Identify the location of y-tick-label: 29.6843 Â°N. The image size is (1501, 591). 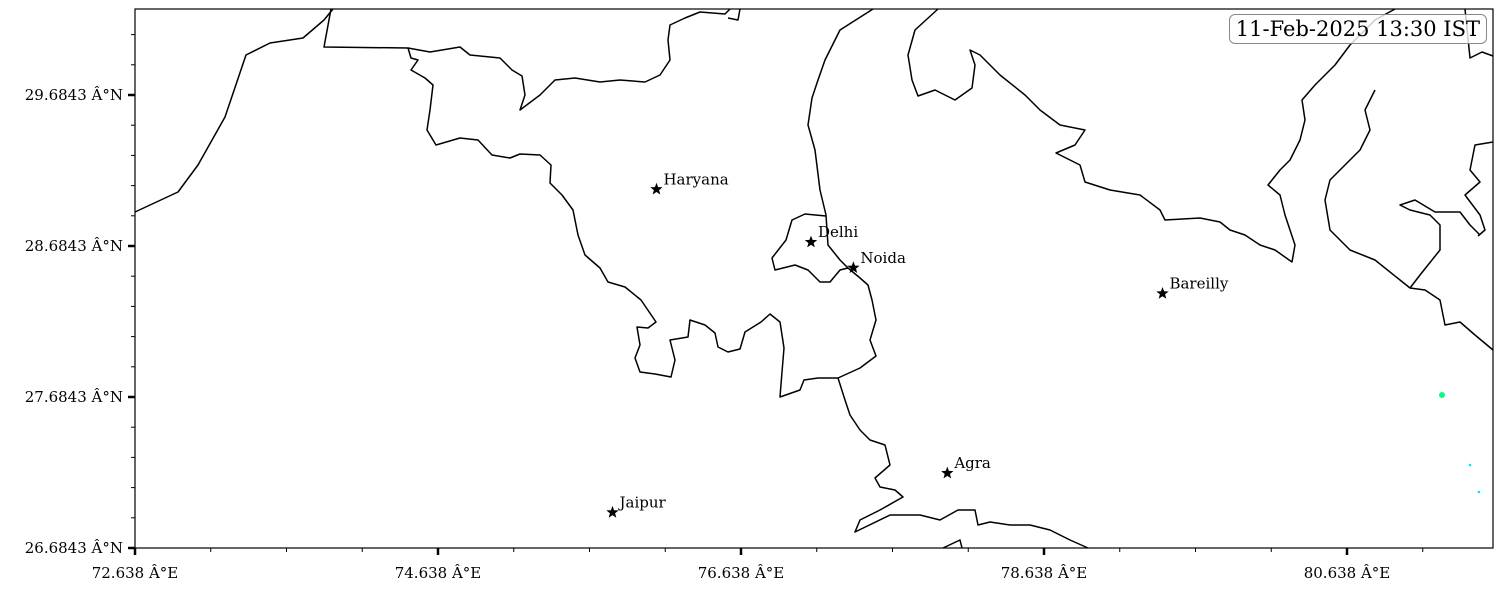
(74, 95).